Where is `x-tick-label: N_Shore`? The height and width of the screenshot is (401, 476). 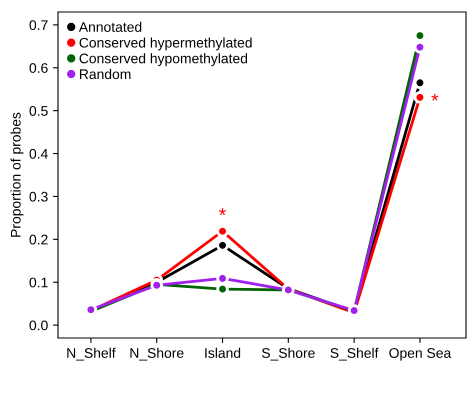 x-tick-label: N_Shore is located at coordinates (157, 354).